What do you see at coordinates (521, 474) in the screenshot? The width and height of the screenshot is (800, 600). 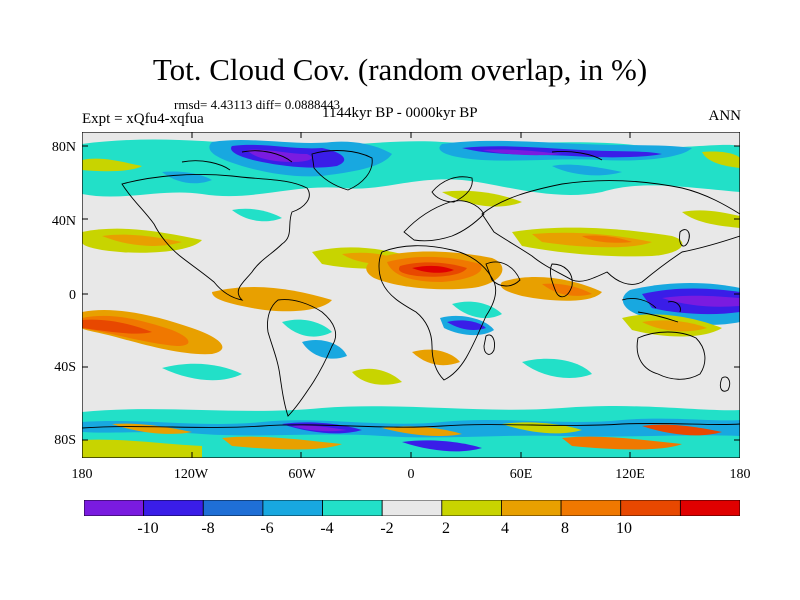 I see `x-tick-label: 60E` at bounding box center [521, 474].